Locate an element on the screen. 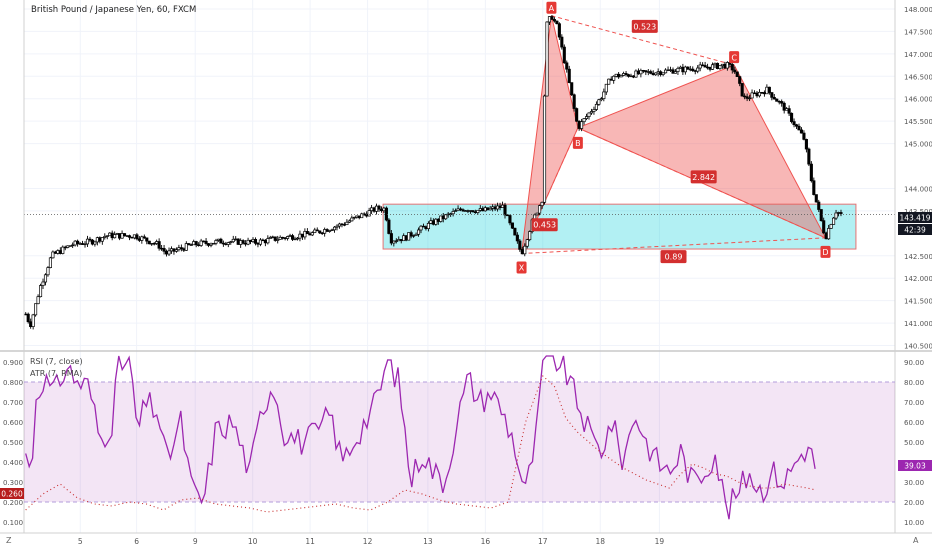  point-b-label: B is located at coordinates (578, 143).